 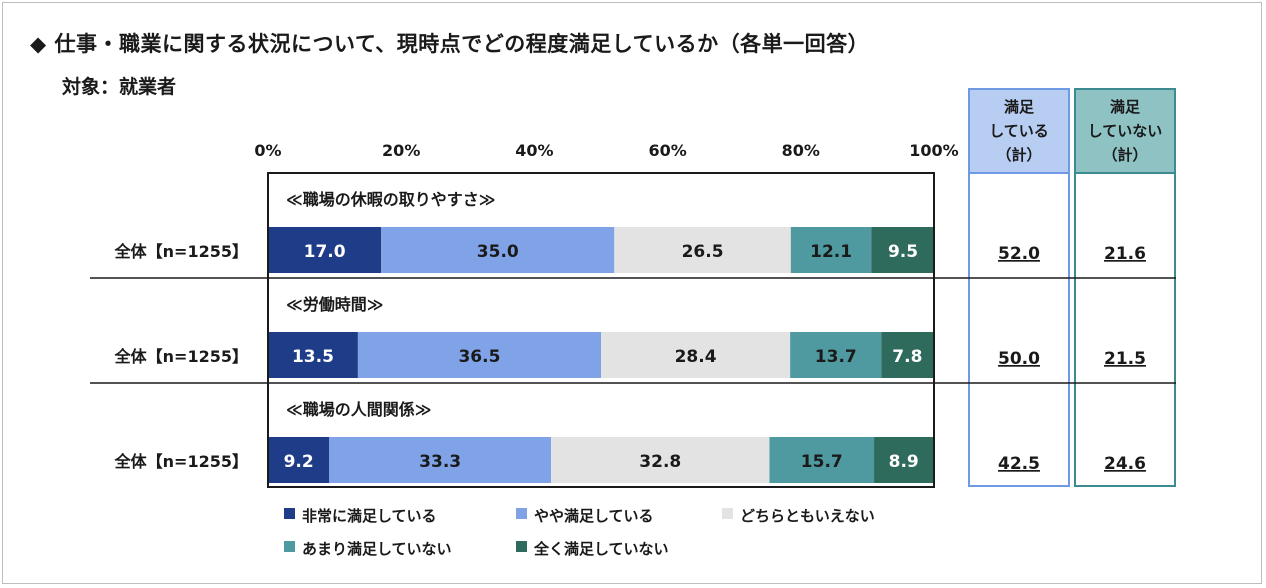 What do you see at coordinates (601, 549) in the screenshot?
I see `legend-label: 全く満足していない` at bounding box center [601, 549].